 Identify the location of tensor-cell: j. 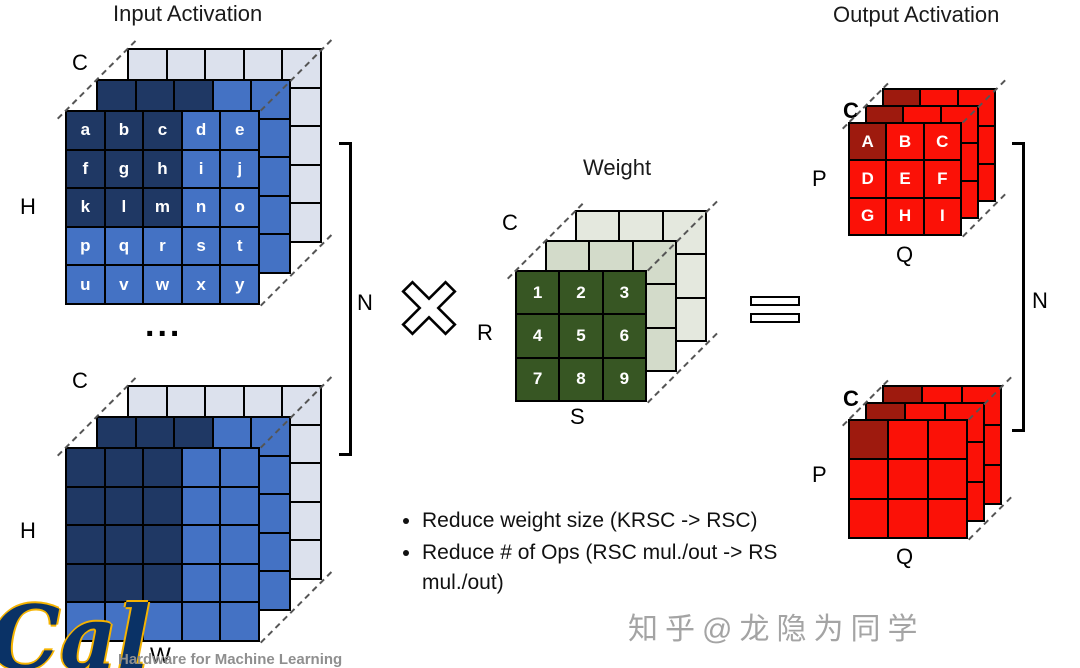
(239, 169).